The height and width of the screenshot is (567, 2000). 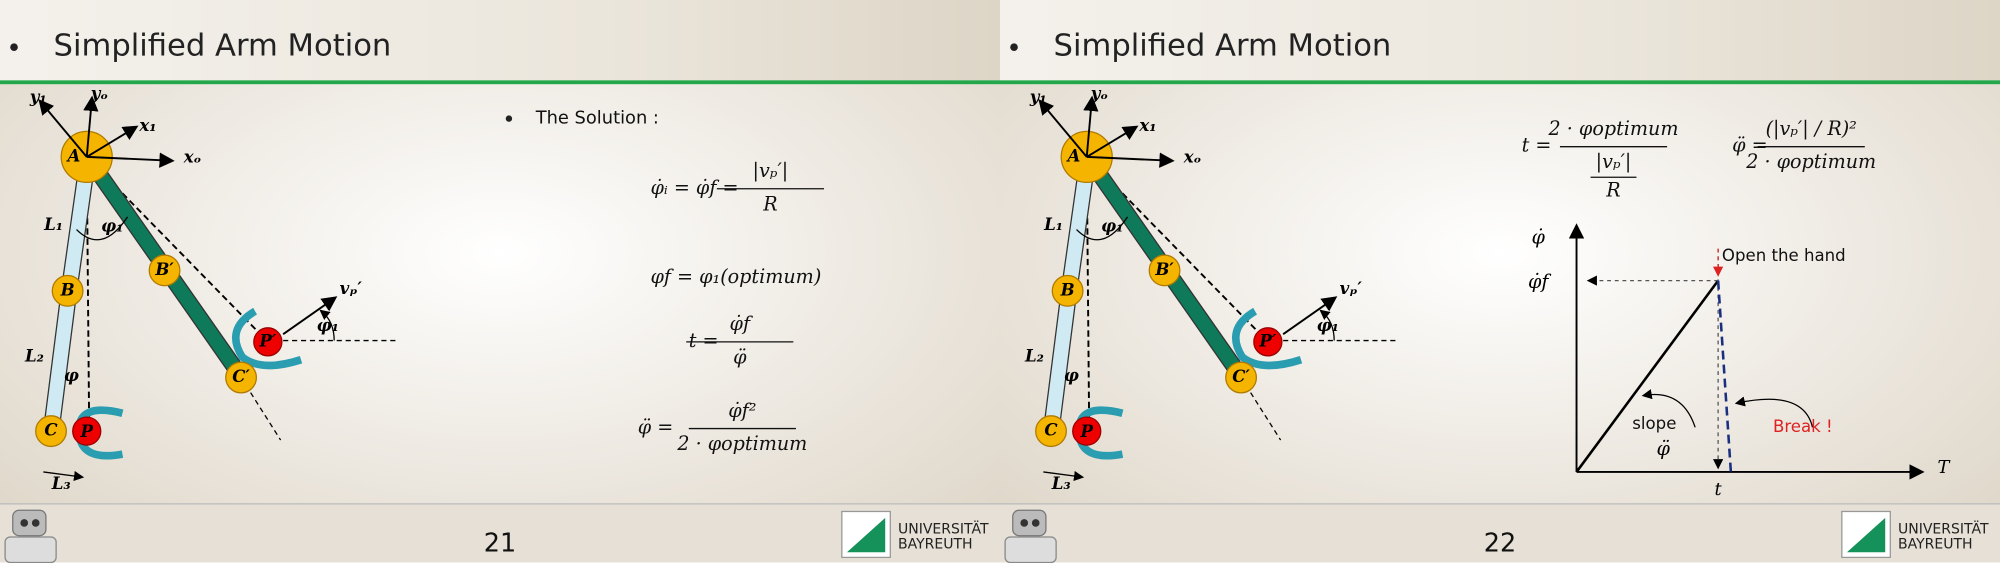 What do you see at coordinates (500, 41) in the screenshot?
I see `header` at bounding box center [500, 41].